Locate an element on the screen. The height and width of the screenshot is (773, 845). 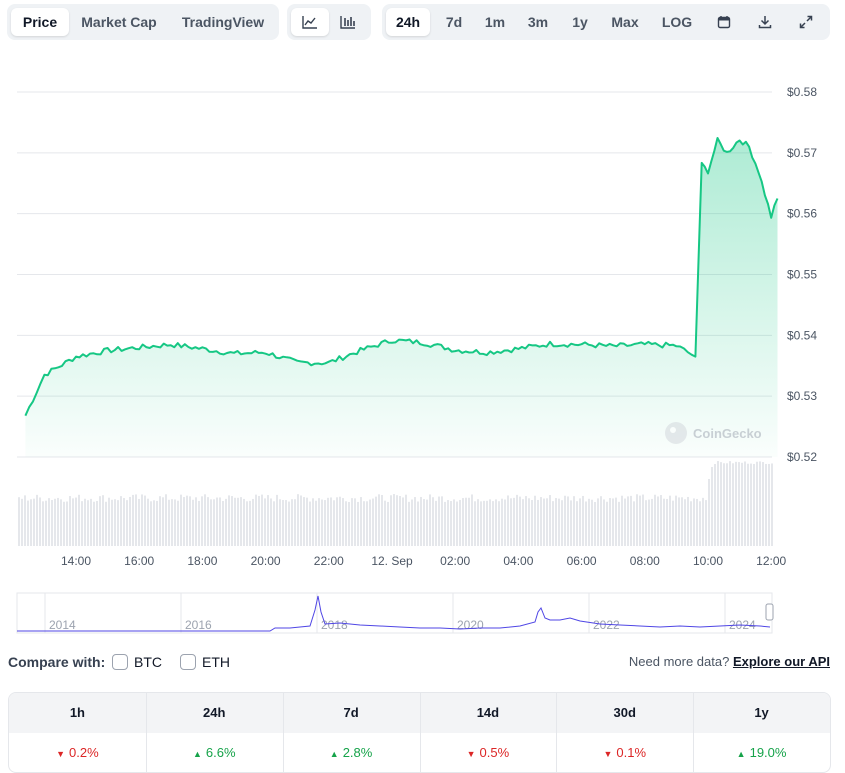
compare-btc: BTC is located at coordinates (137, 662).